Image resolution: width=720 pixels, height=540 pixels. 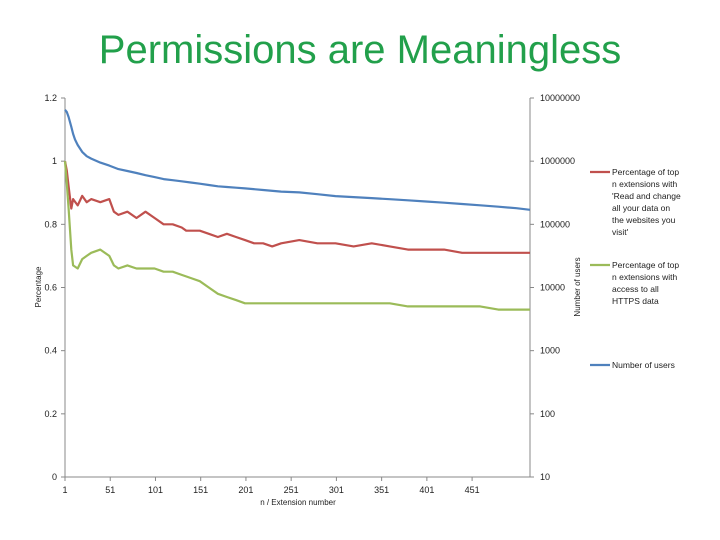 I want to click on y-tick-label: 1, so click(x=54, y=161).